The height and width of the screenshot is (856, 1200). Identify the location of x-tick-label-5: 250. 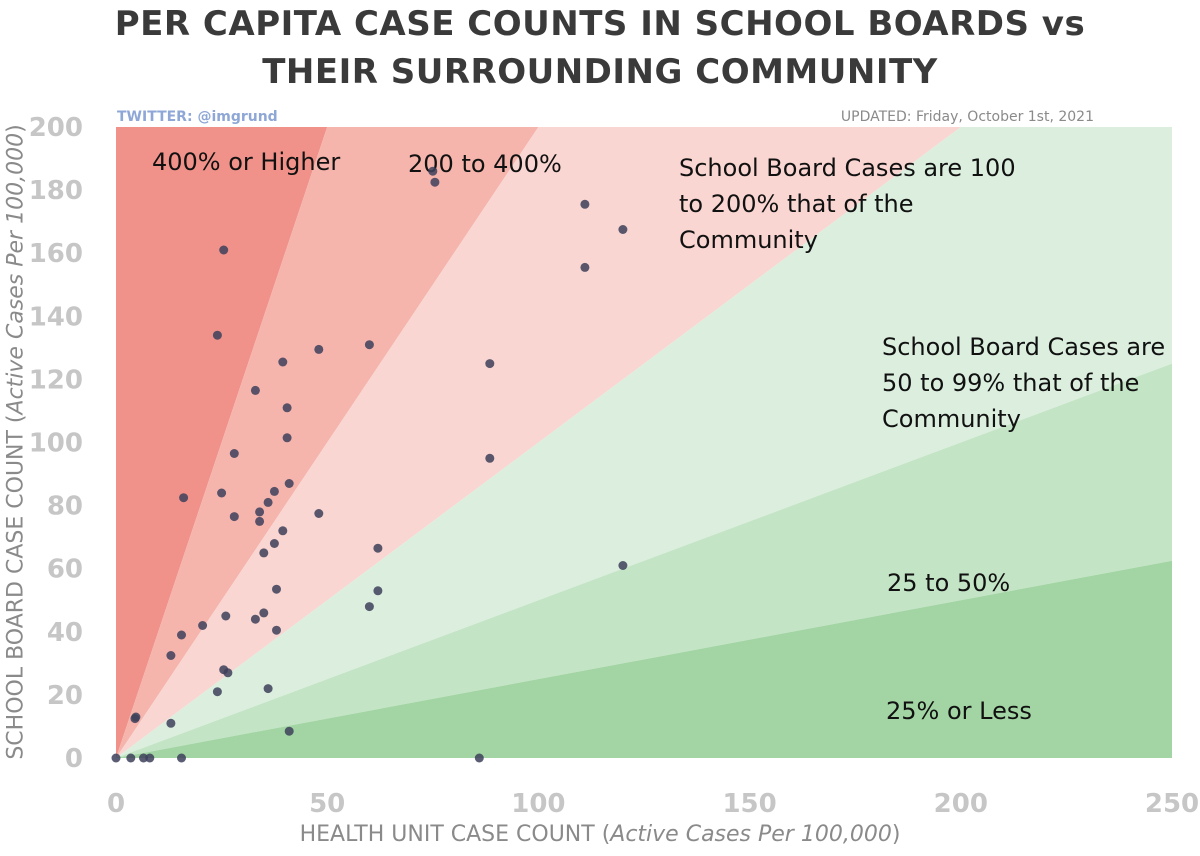
(1172, 804).